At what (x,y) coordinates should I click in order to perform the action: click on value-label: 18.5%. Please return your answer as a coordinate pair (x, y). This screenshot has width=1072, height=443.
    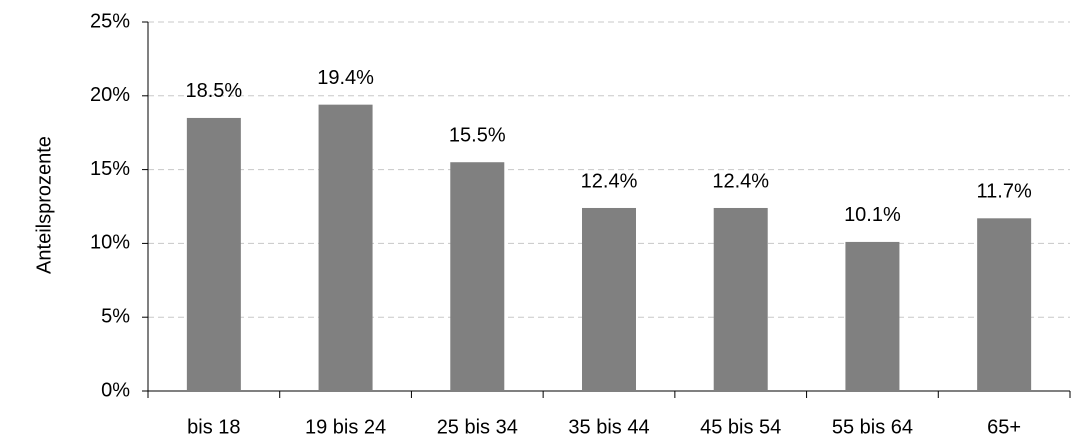
    Looking at the image, I should click on (213, 91).